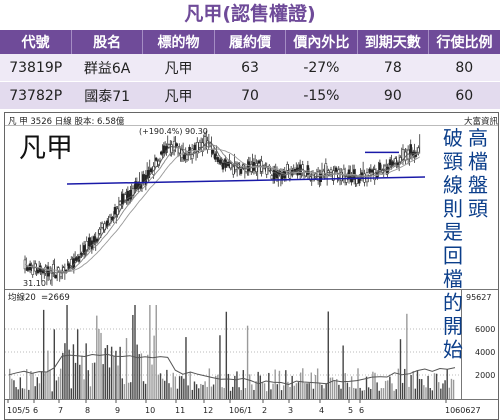 The height and width of the screenshot is (420, 500). I want to click on col-header-moneyness: 價內外比, so click(321, 42).